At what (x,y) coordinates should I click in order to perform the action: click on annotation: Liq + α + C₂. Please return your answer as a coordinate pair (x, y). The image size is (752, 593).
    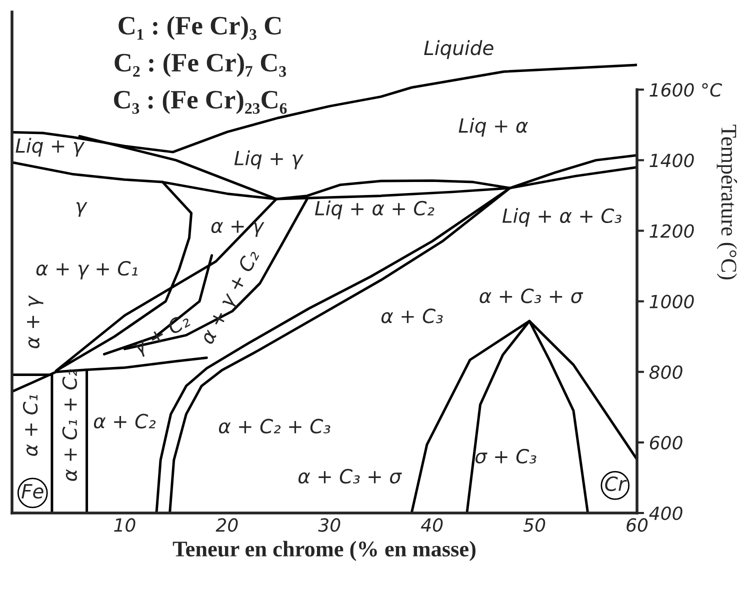
    Looking at the image, I should click on (374, 210).